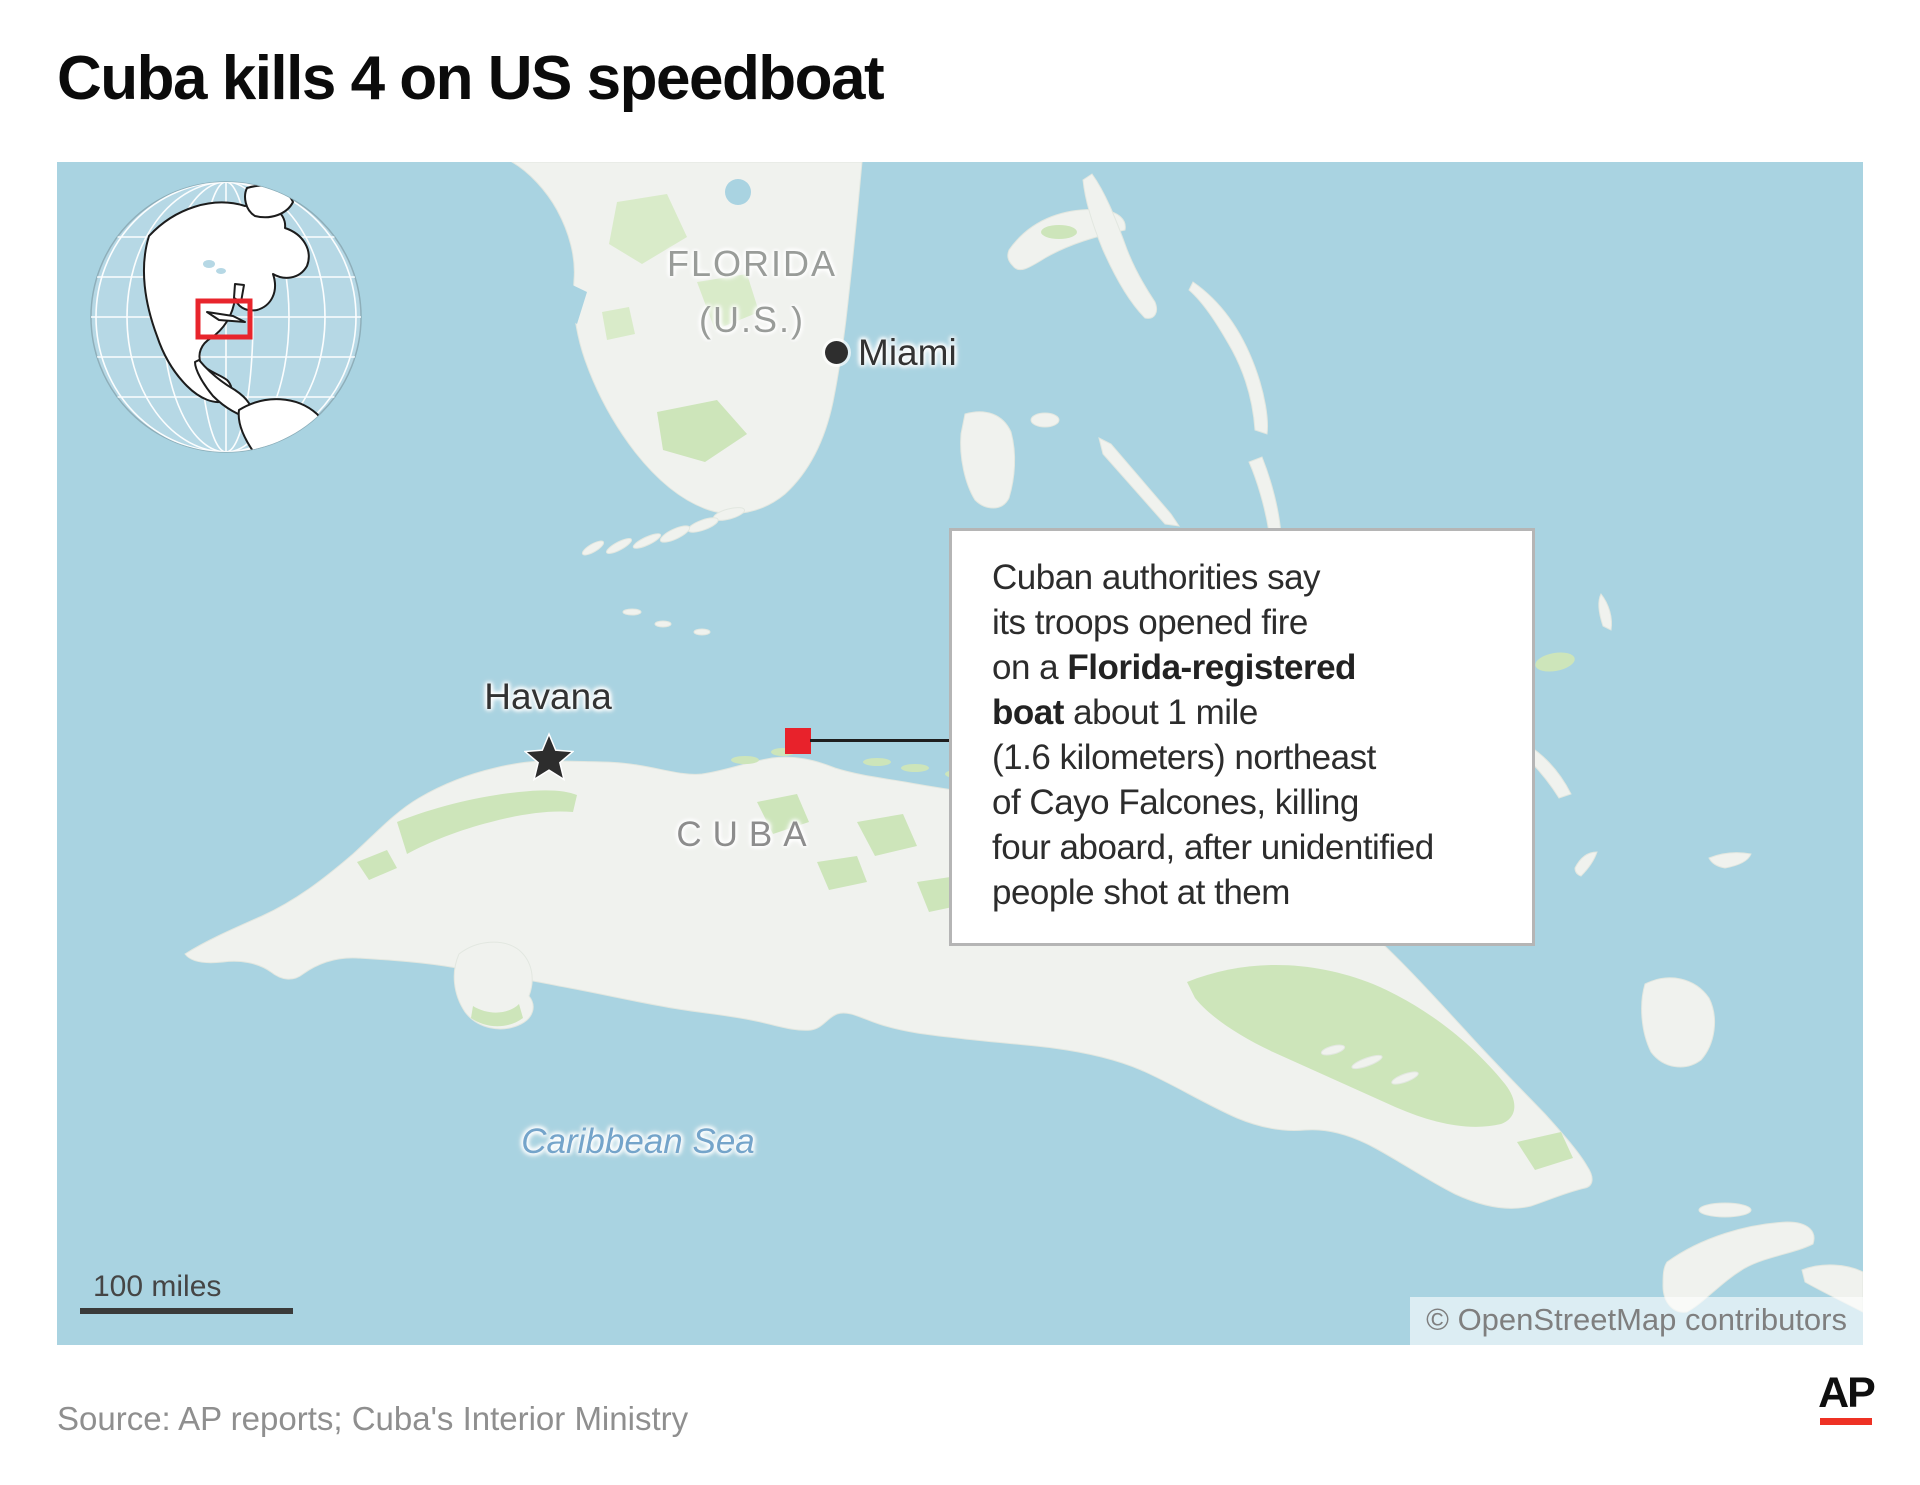  I want to click on page-title: Cuba kills 4 on US speedboat, so click(471, 78).